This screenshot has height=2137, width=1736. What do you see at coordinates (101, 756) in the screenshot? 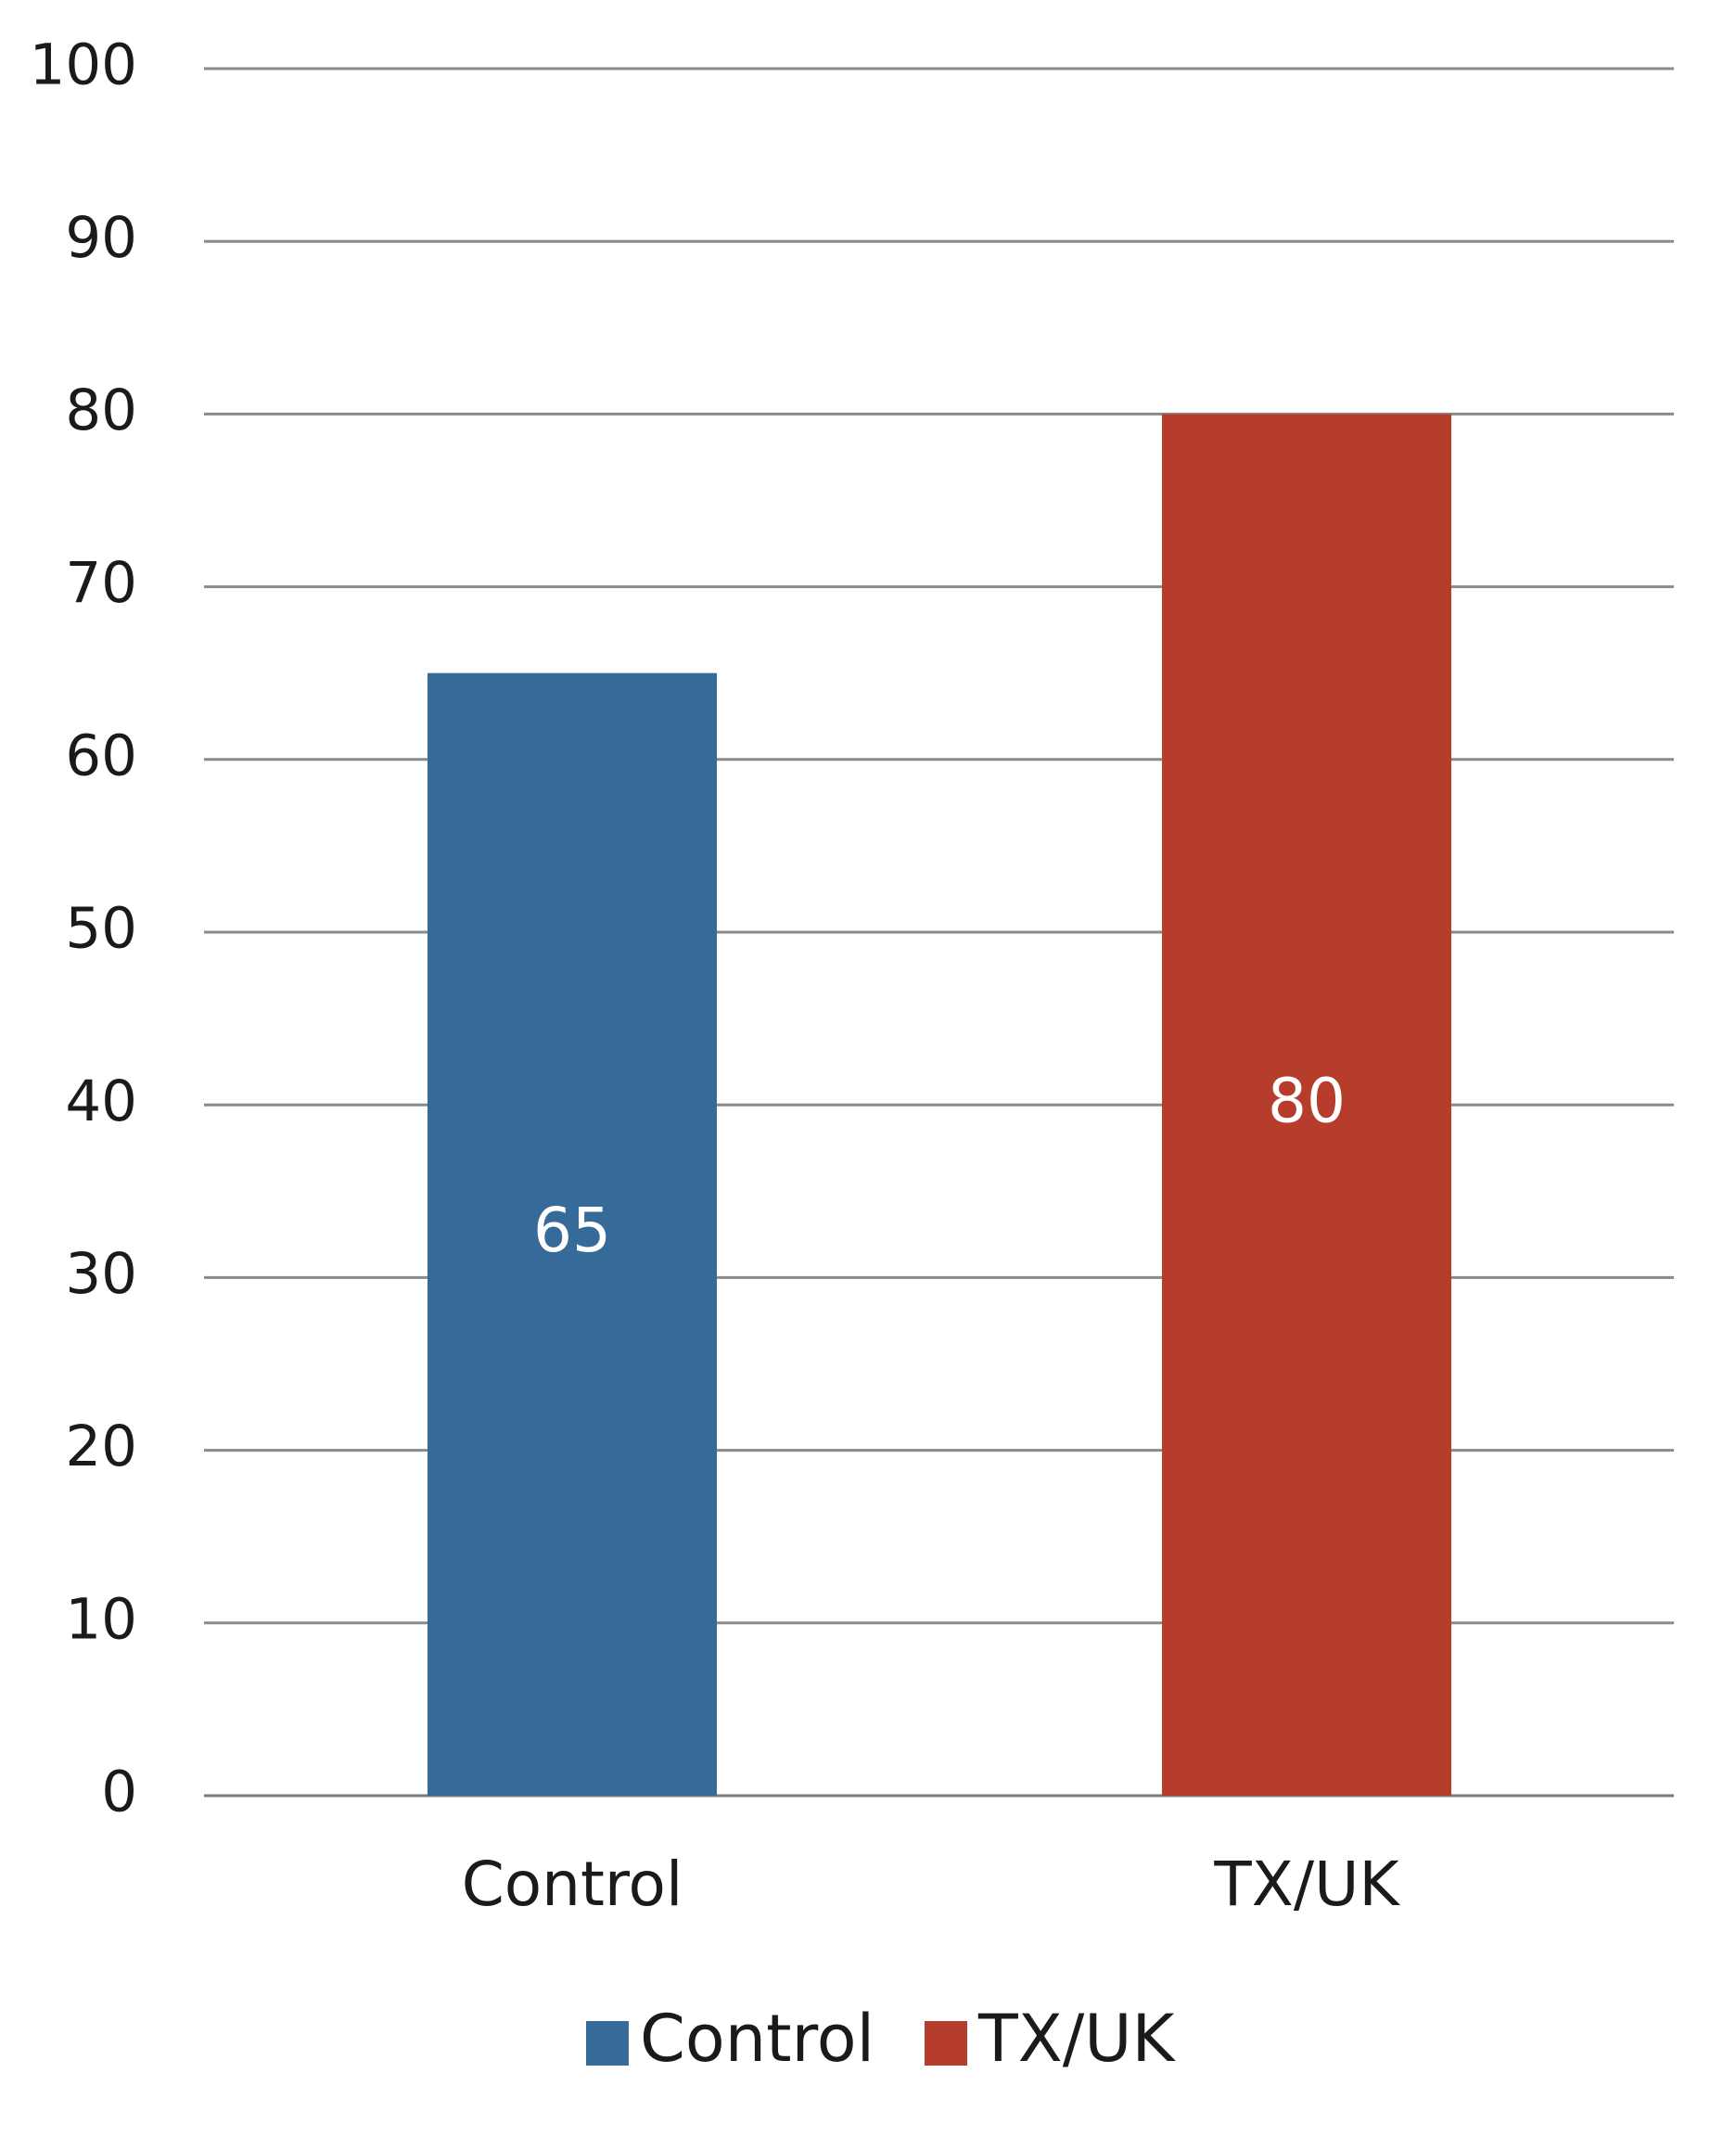
I see `y-tick-label-60: 60` at bounding box center [101, 756].